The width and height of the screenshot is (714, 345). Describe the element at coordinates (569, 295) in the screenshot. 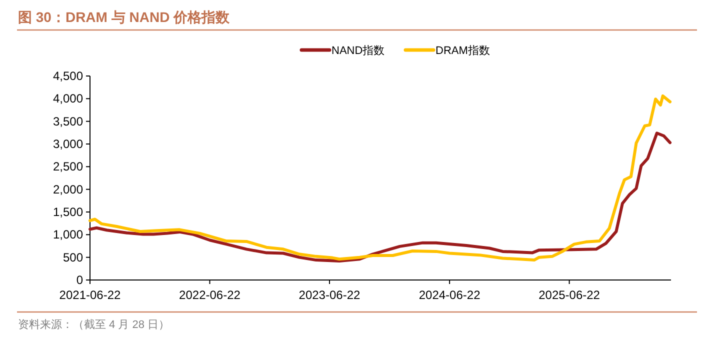

I see `x-tick-label: 2025-06-22` at that location.